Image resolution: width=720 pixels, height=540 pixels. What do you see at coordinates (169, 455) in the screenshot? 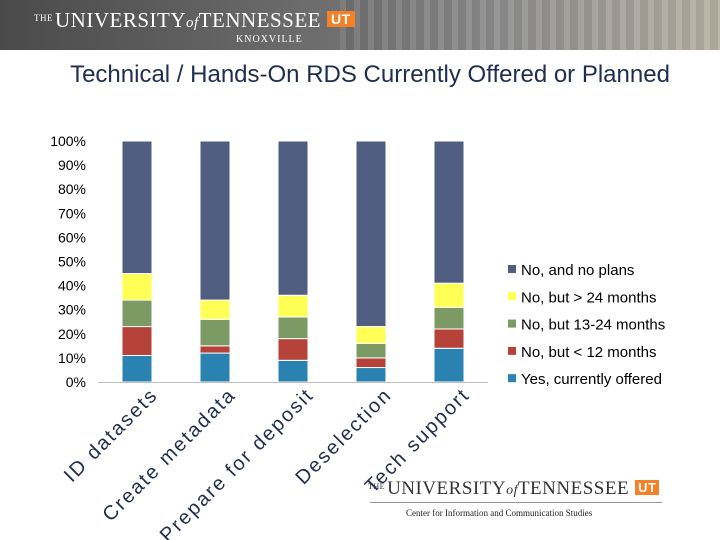
I see `x-tick-label: Create metadata` at bounding box center [169, 455].